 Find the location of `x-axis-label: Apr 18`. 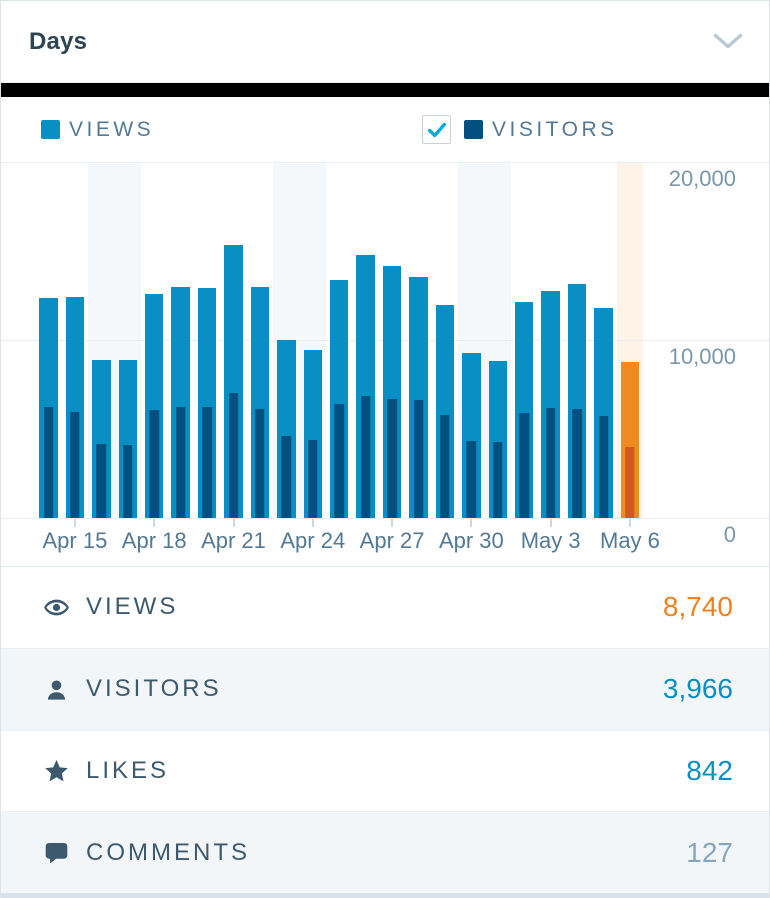

x-axis-label: Apr 18 is located at coordinates (154, 540).